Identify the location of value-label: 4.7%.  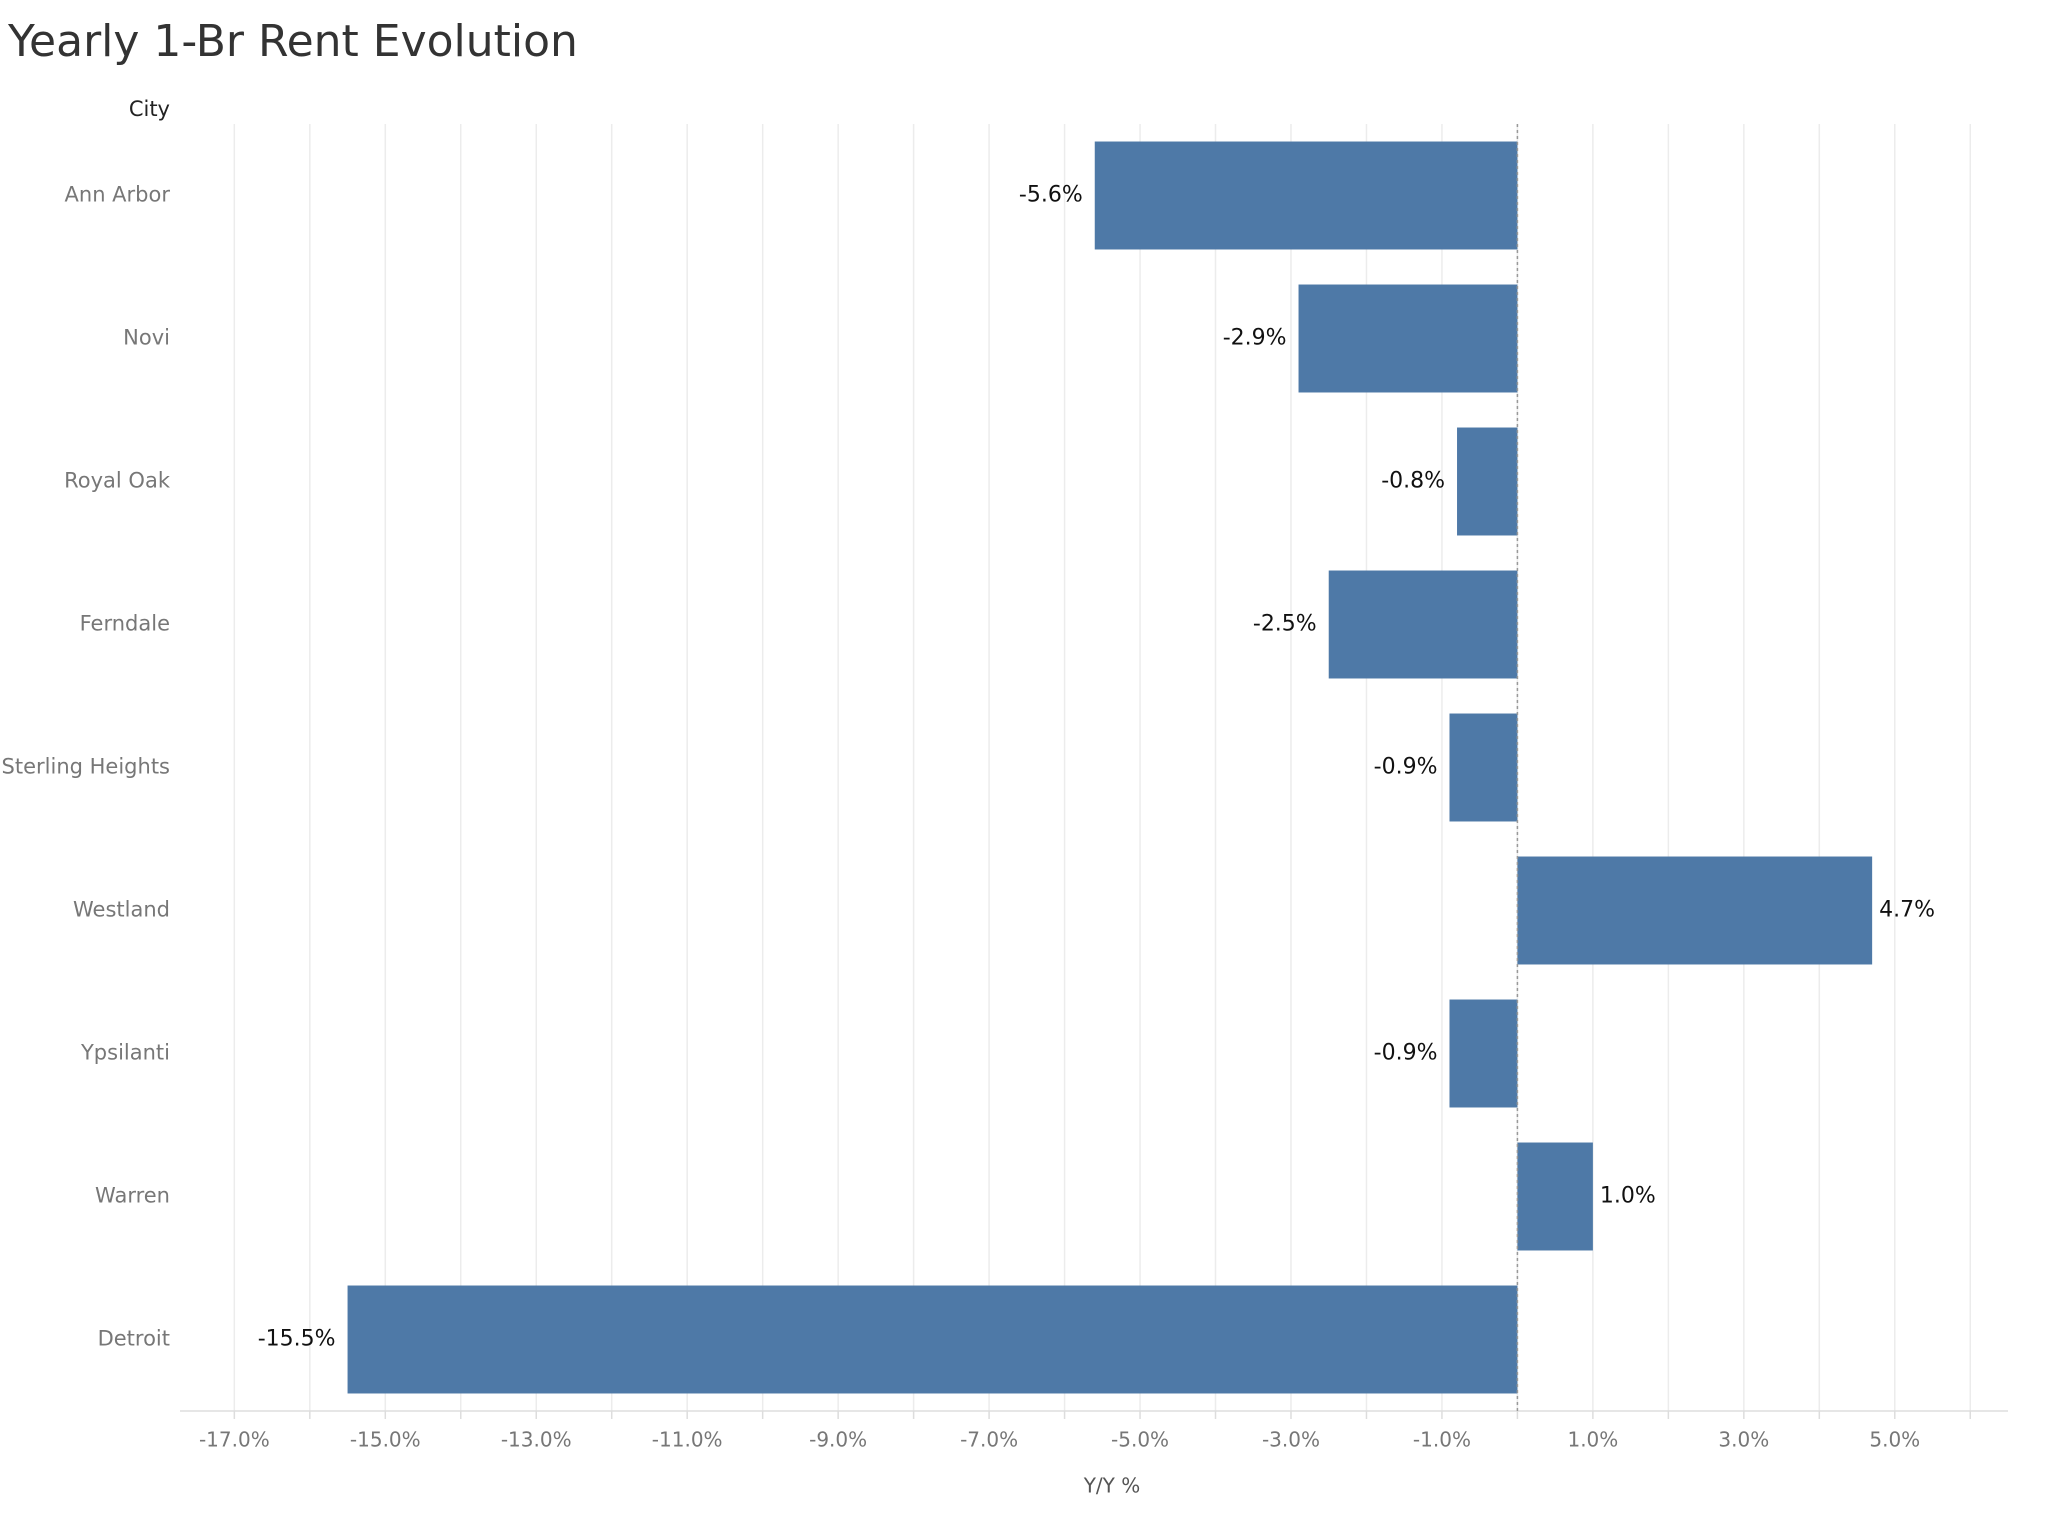
(1907, 910).